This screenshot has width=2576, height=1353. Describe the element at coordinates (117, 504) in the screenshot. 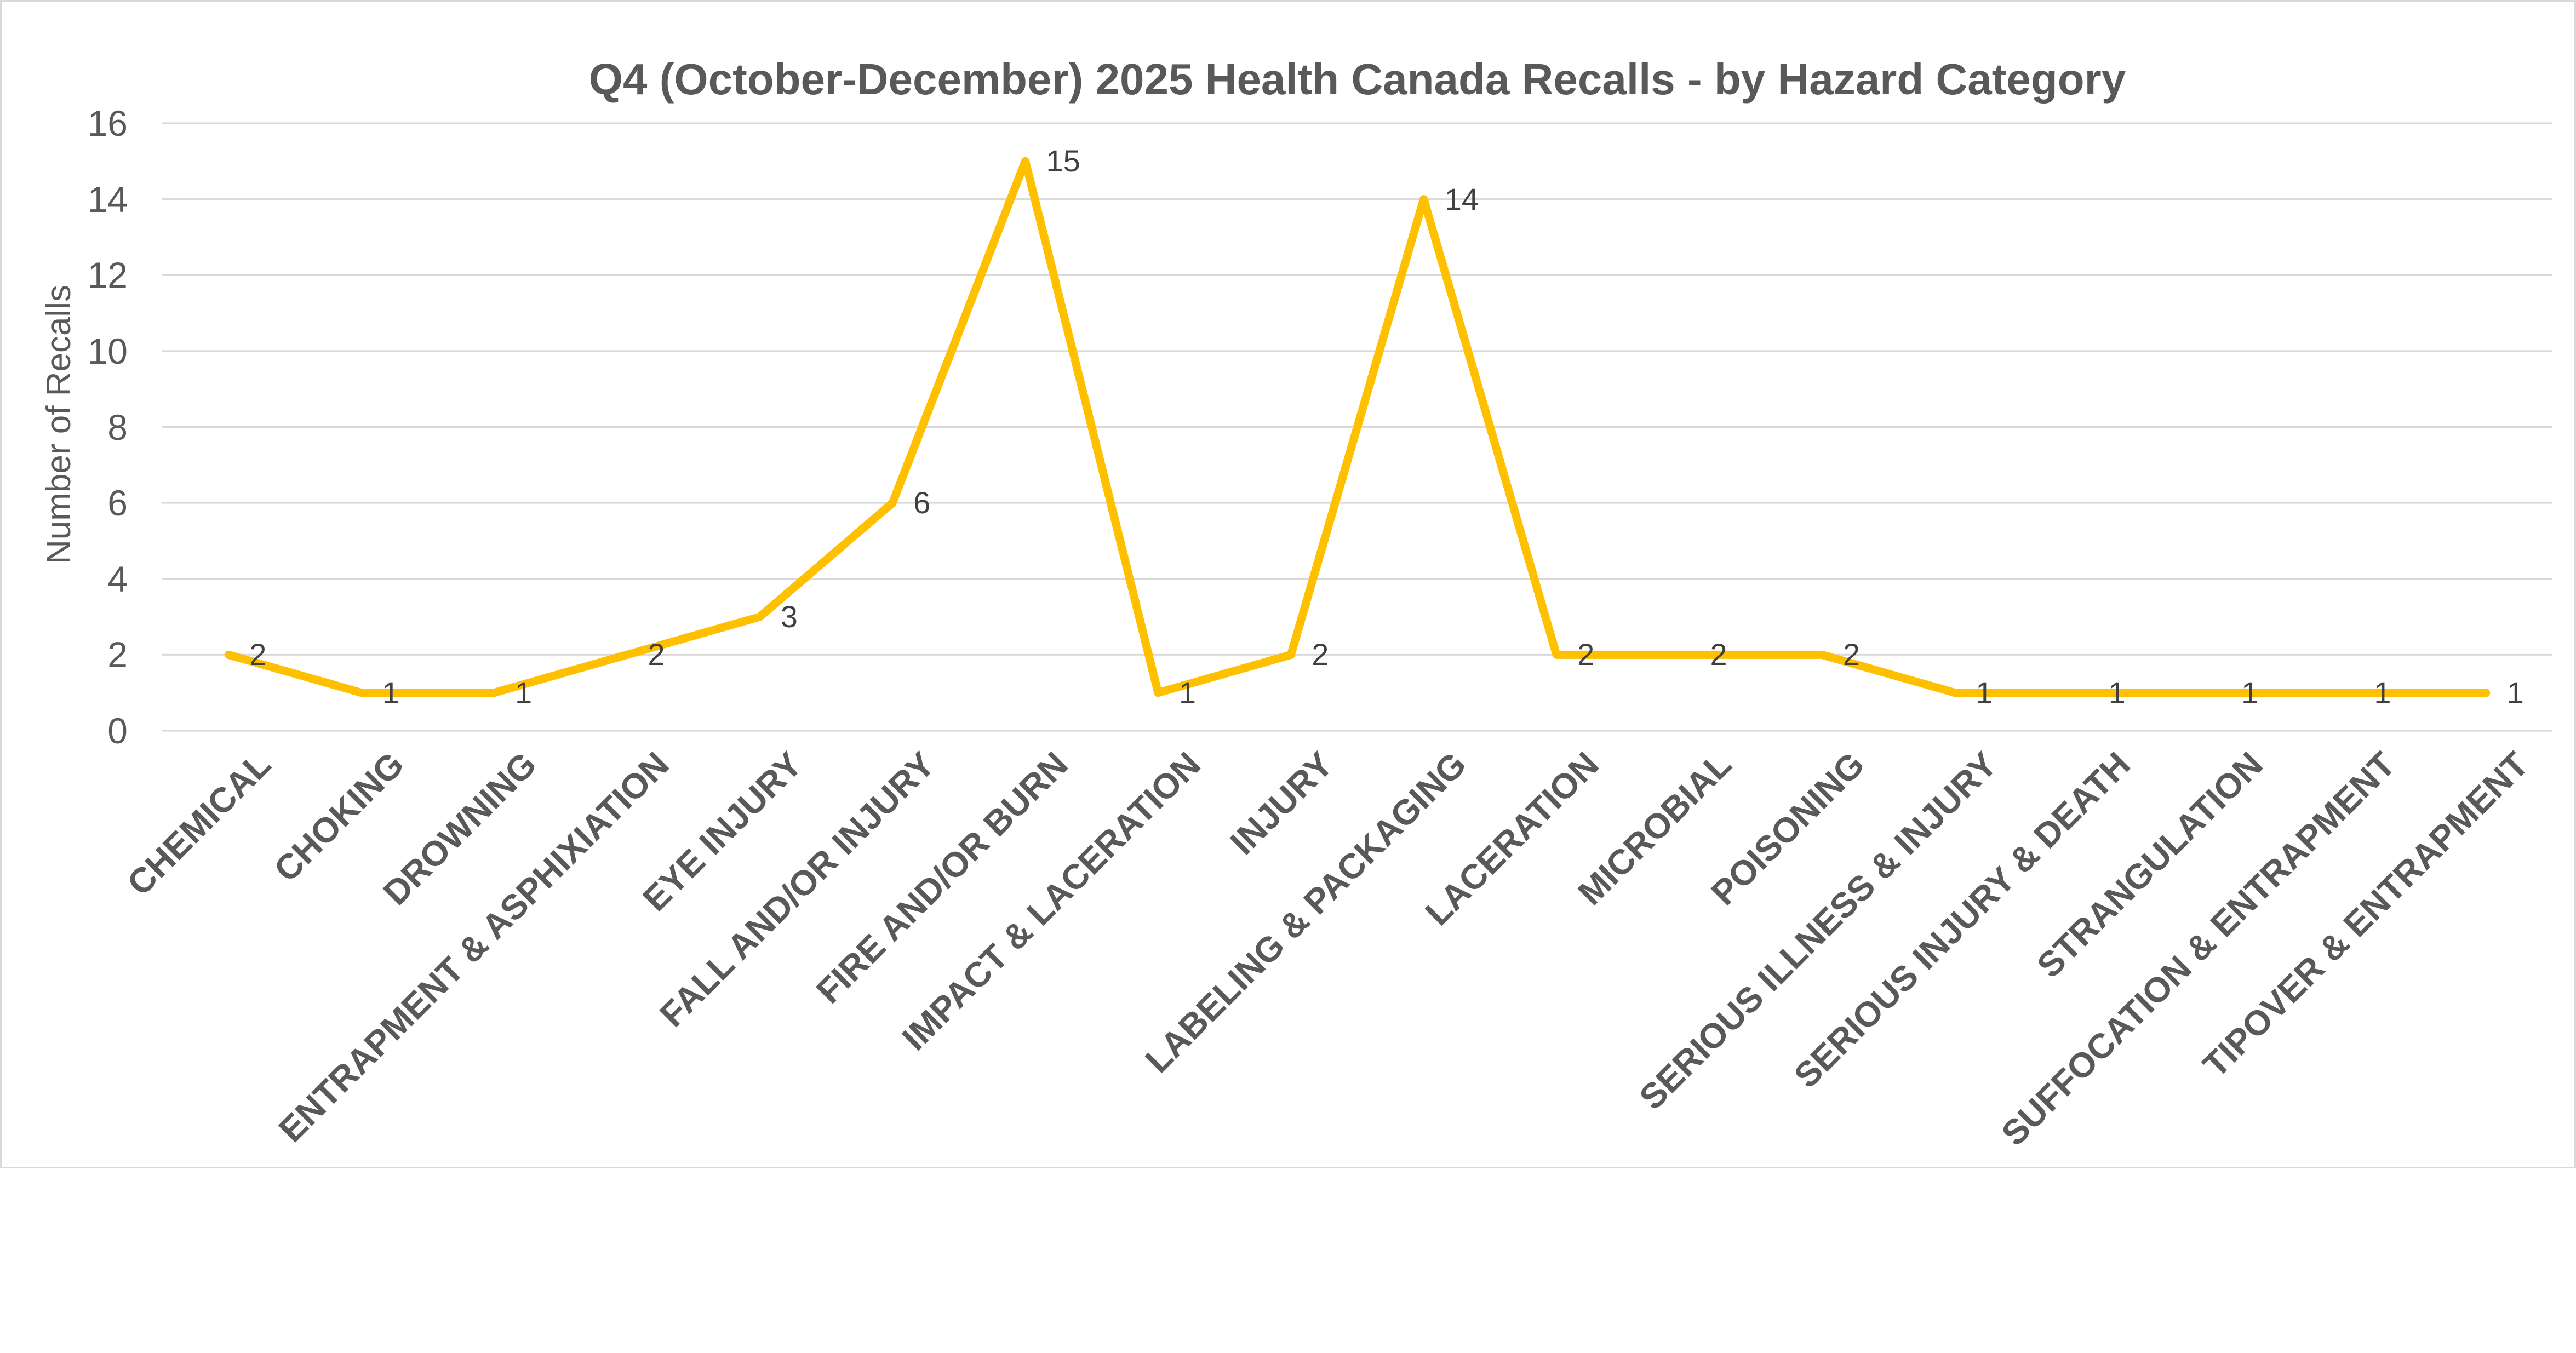

I see `y-tick-label: 6` at that location.